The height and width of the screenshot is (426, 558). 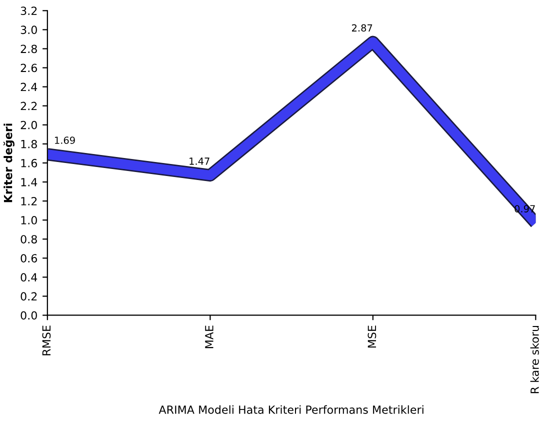 What do you see at coordinates (28, 11) in the screenshot?
I see `y-tick-label: 3.2` at bounding box center [28, 11].